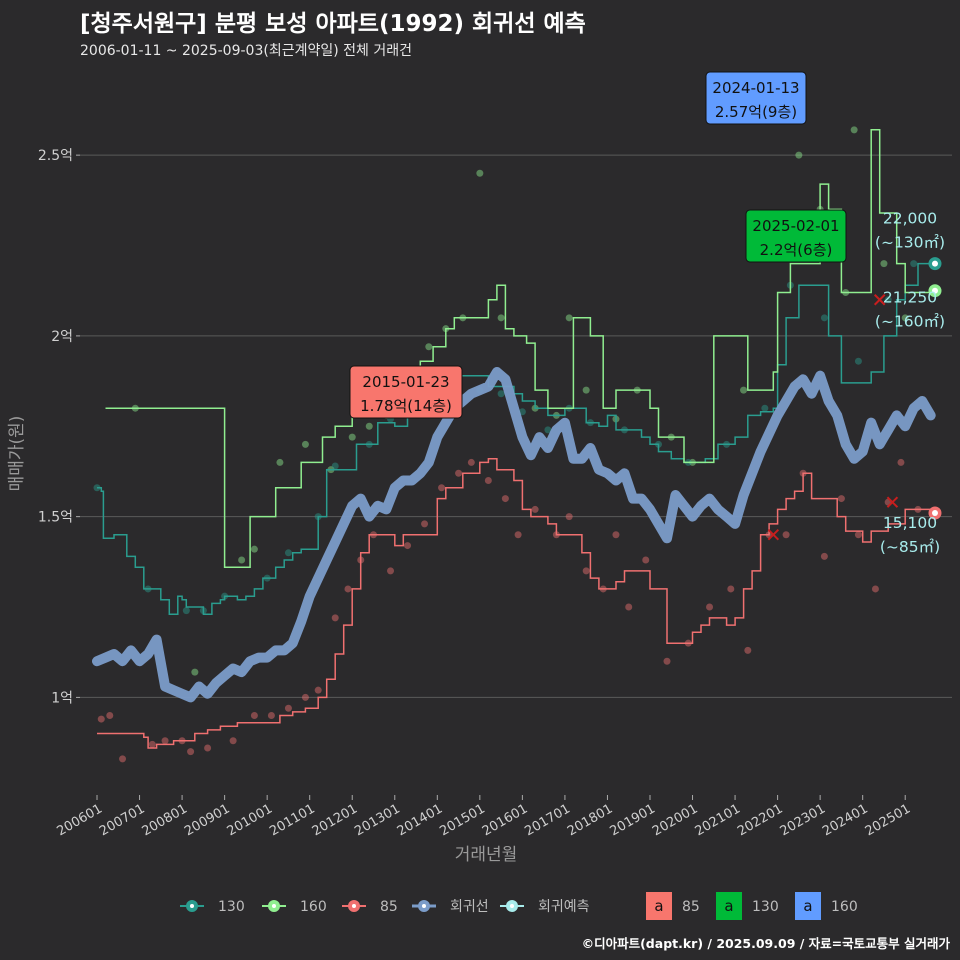  What do you see at coordinates (405, 382) in the screenshot?
I see `annotation-date: 2015-01-23` at bounding box center [405, 382].